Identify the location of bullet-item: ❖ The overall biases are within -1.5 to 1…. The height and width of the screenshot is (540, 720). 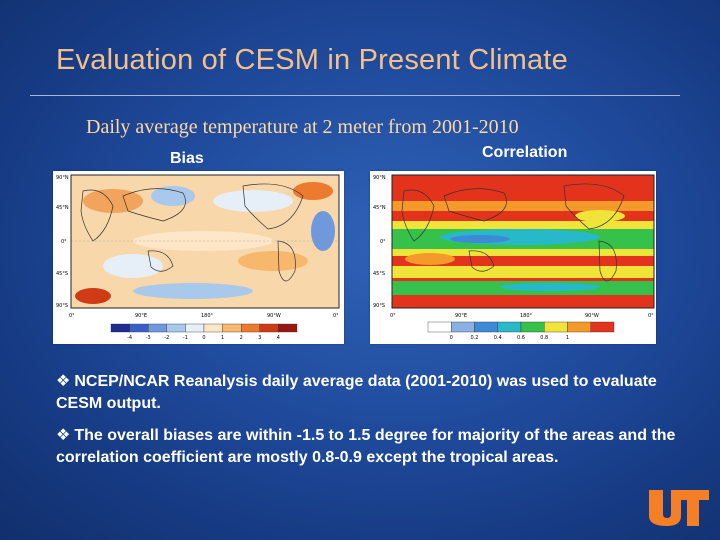
(372, 447).